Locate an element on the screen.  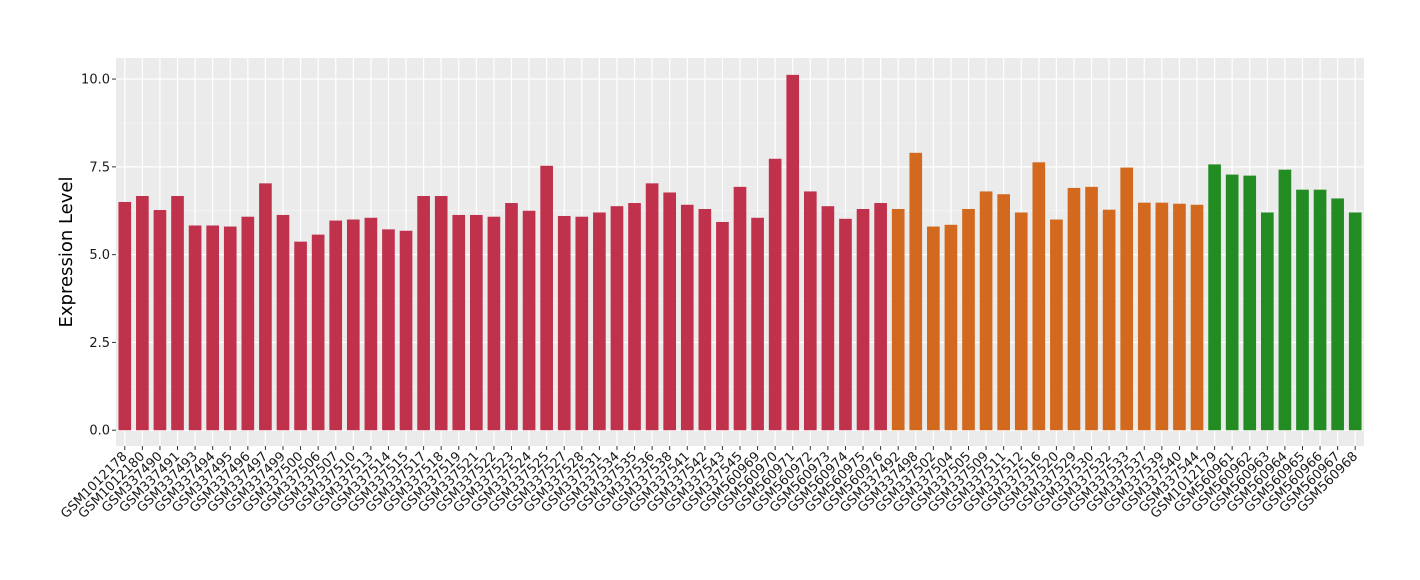
bar-GSM560972 is located at coordinates (810, 311).